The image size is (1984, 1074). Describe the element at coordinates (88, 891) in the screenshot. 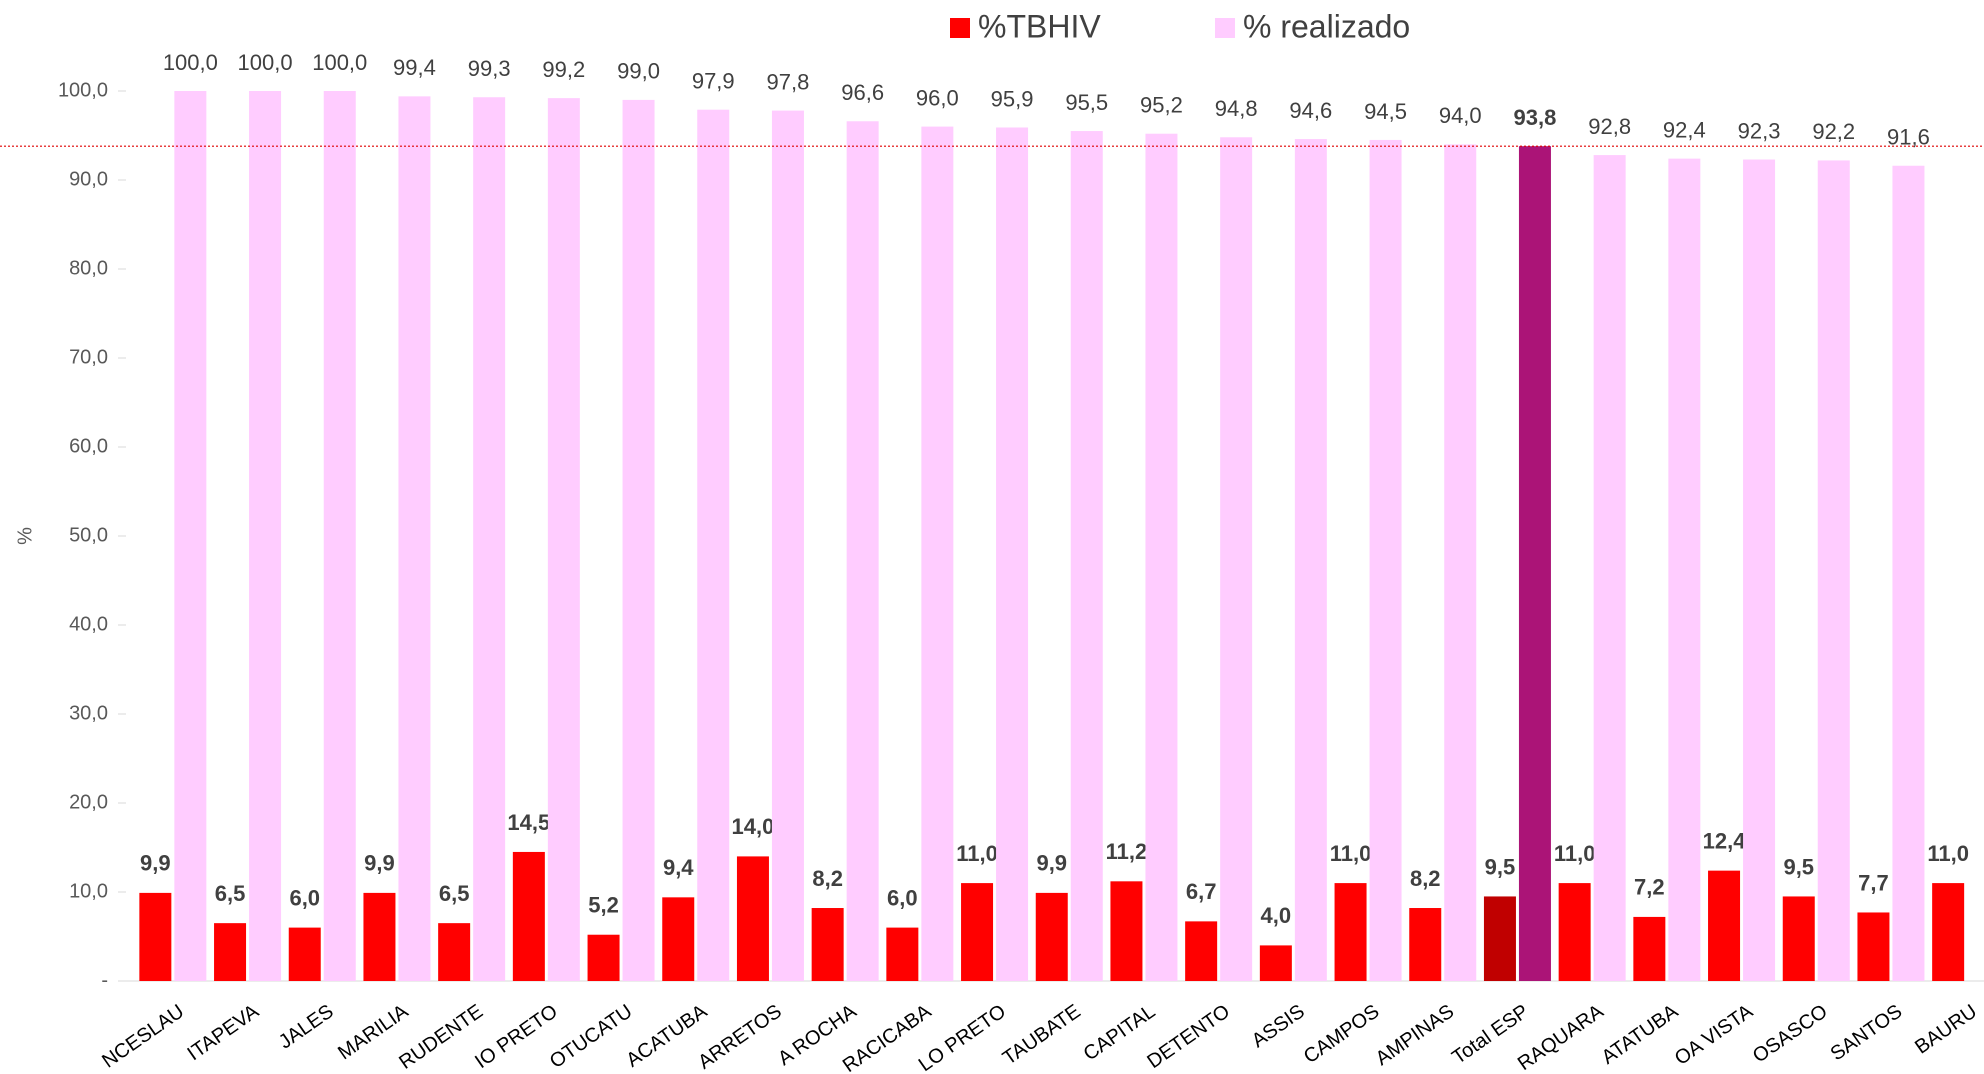

I see `y-tick-label: 10,0` at that location.